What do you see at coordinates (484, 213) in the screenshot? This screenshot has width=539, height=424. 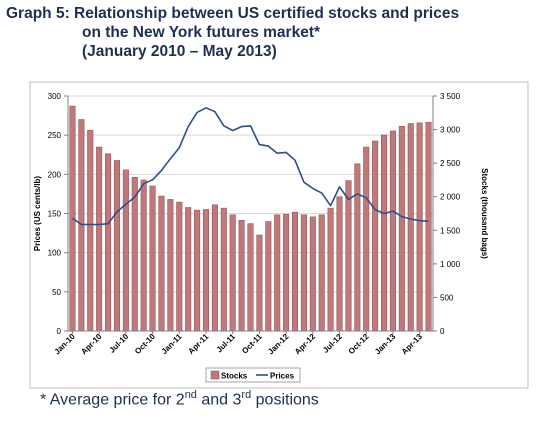 I see `y2-axis-title: Stocks (thousand bags)` at bounding box center [484, 213].